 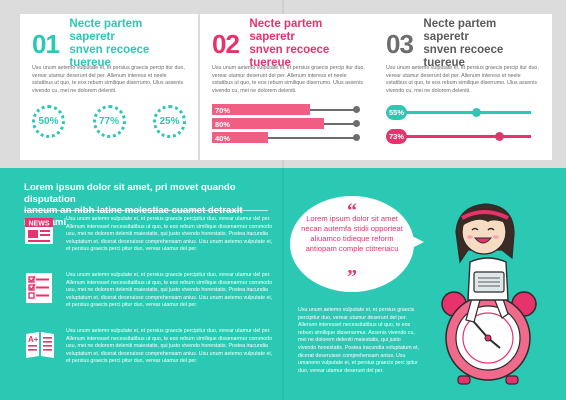 I want to click on percent-circle: 50%, so click(x=48, y=122).